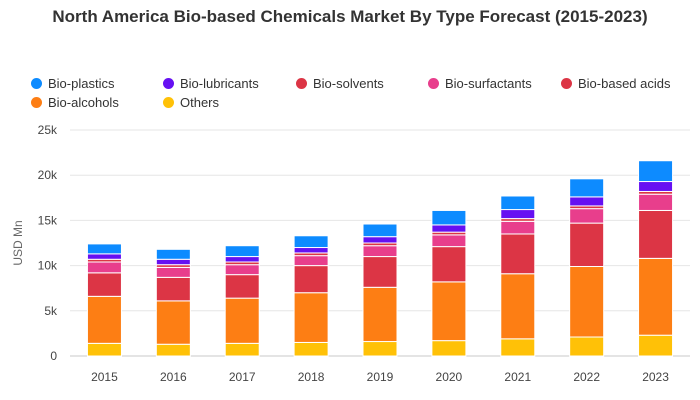  I want to click on legend-item-others: Others, so click(191, 102).